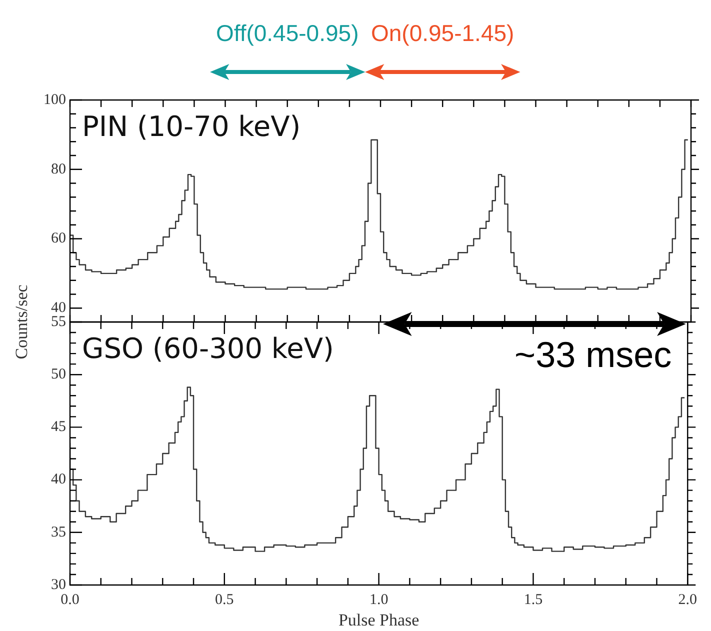  Describe the element at coordinates (687, 600) in the screenshot. I see `x-tick-label: 2.0` at that location.